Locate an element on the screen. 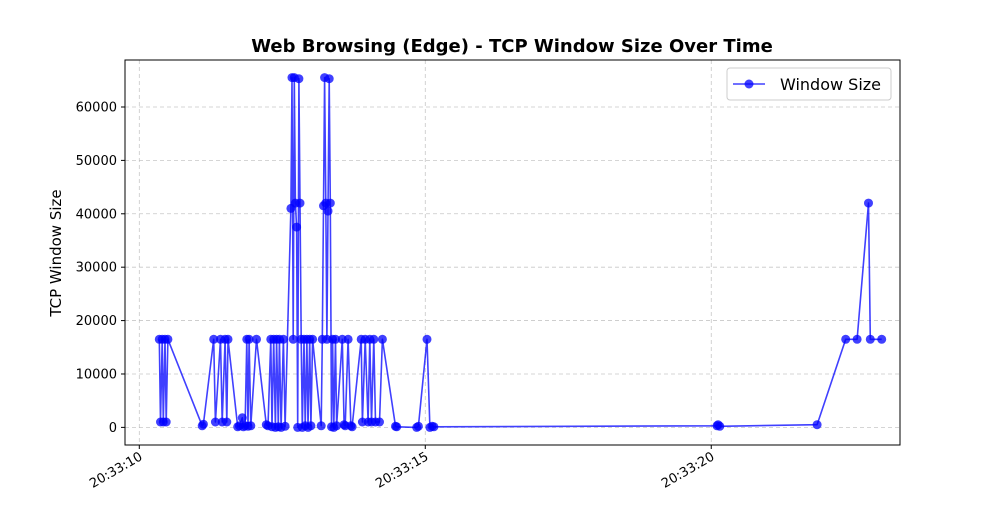  legend-marker-swatch is located at coordinates (749, 84).